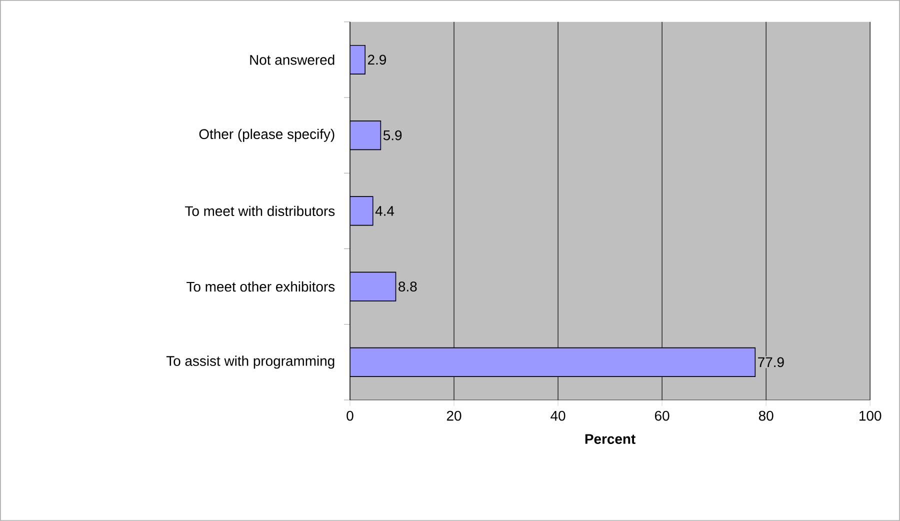  I want to click on data-label: 8.8, so click(407, 287).